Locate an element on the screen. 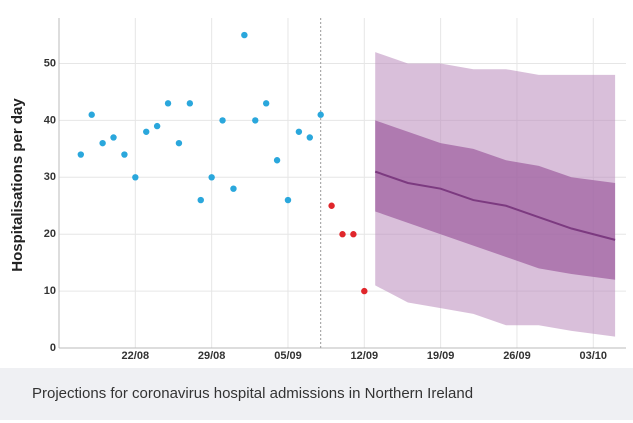 Image resolution: width=633 pixels, height=423 pixels. y-tick-label: 20 is located at coordinates (50, 234).